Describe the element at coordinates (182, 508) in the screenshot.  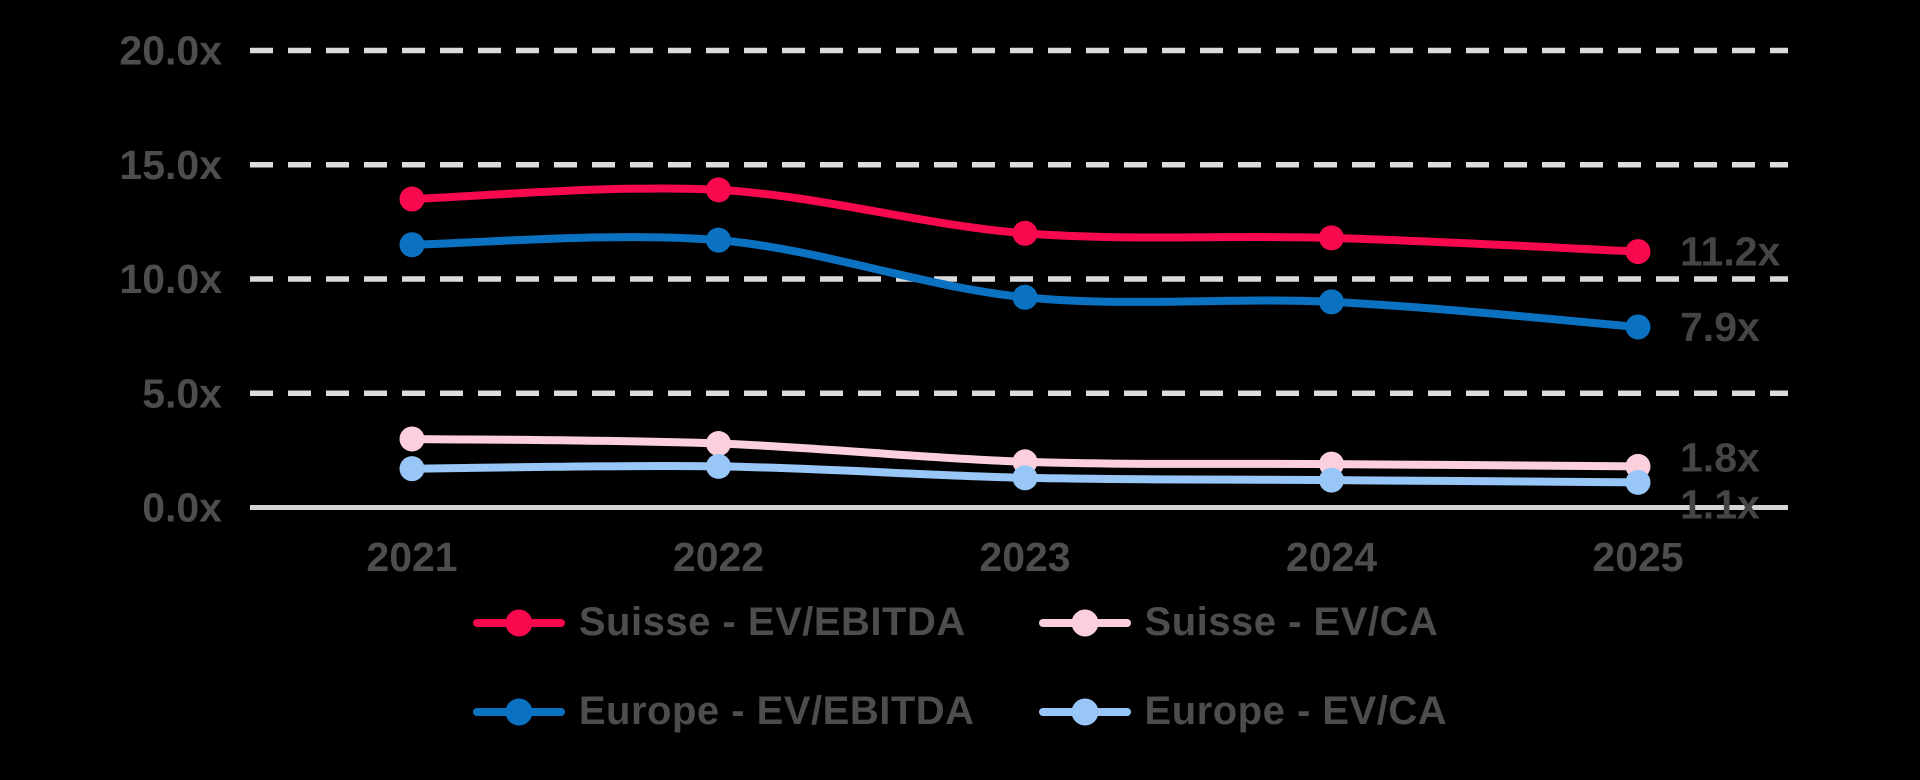
I see `y-tick-label: 0.0x` at that location.